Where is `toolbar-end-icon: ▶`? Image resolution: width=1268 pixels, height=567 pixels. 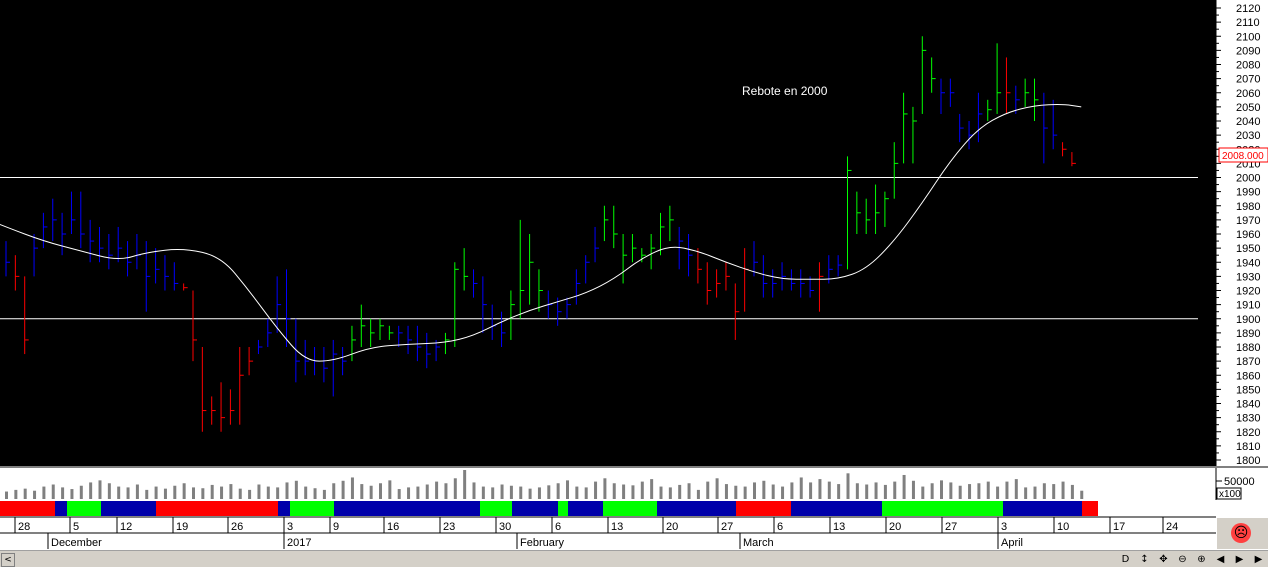 toolbar-end-icon: ▶ is located at coordinates (1258, 559).